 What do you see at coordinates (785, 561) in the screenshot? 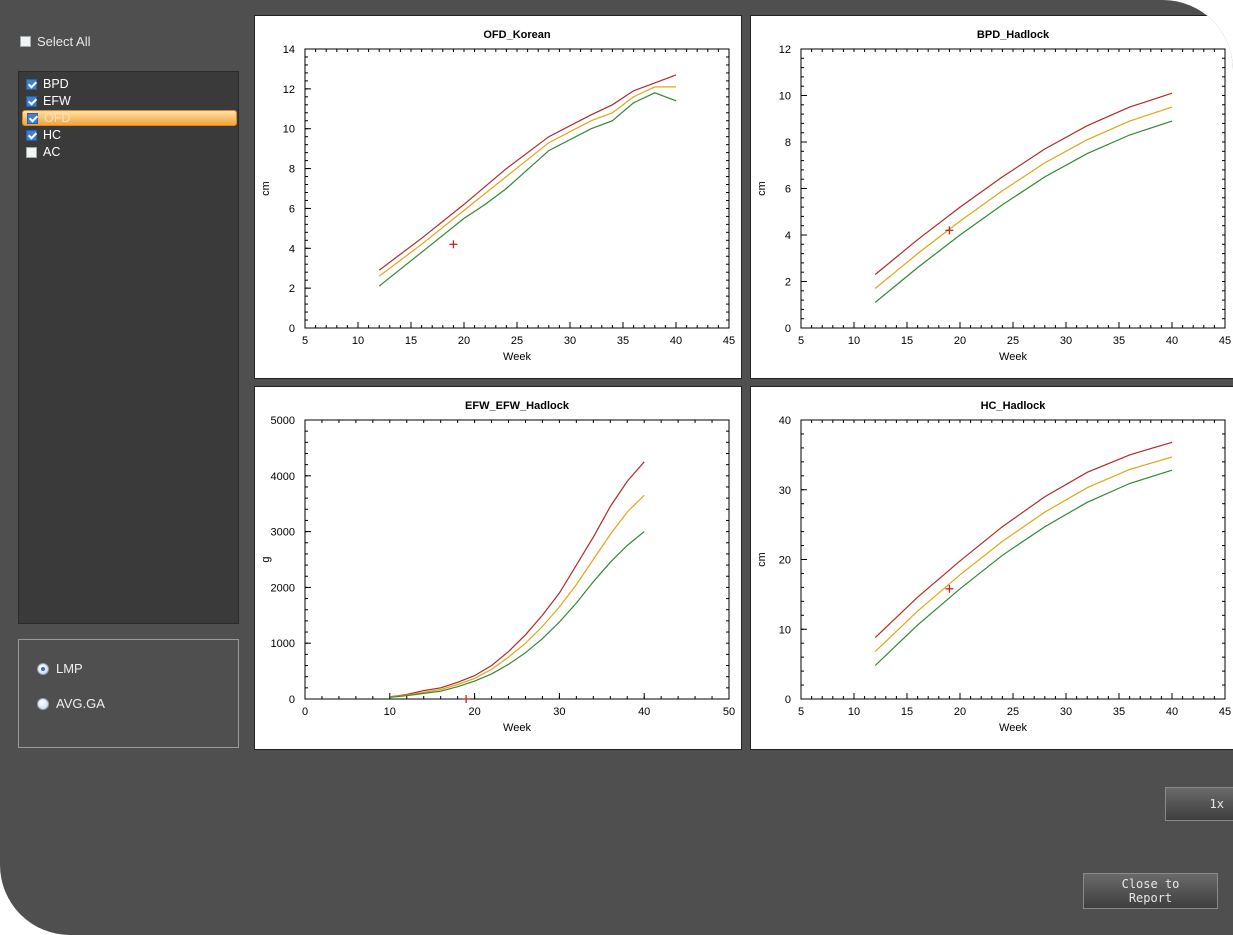
I see `y-tick-label: 20` at bounding box center [785, 561].